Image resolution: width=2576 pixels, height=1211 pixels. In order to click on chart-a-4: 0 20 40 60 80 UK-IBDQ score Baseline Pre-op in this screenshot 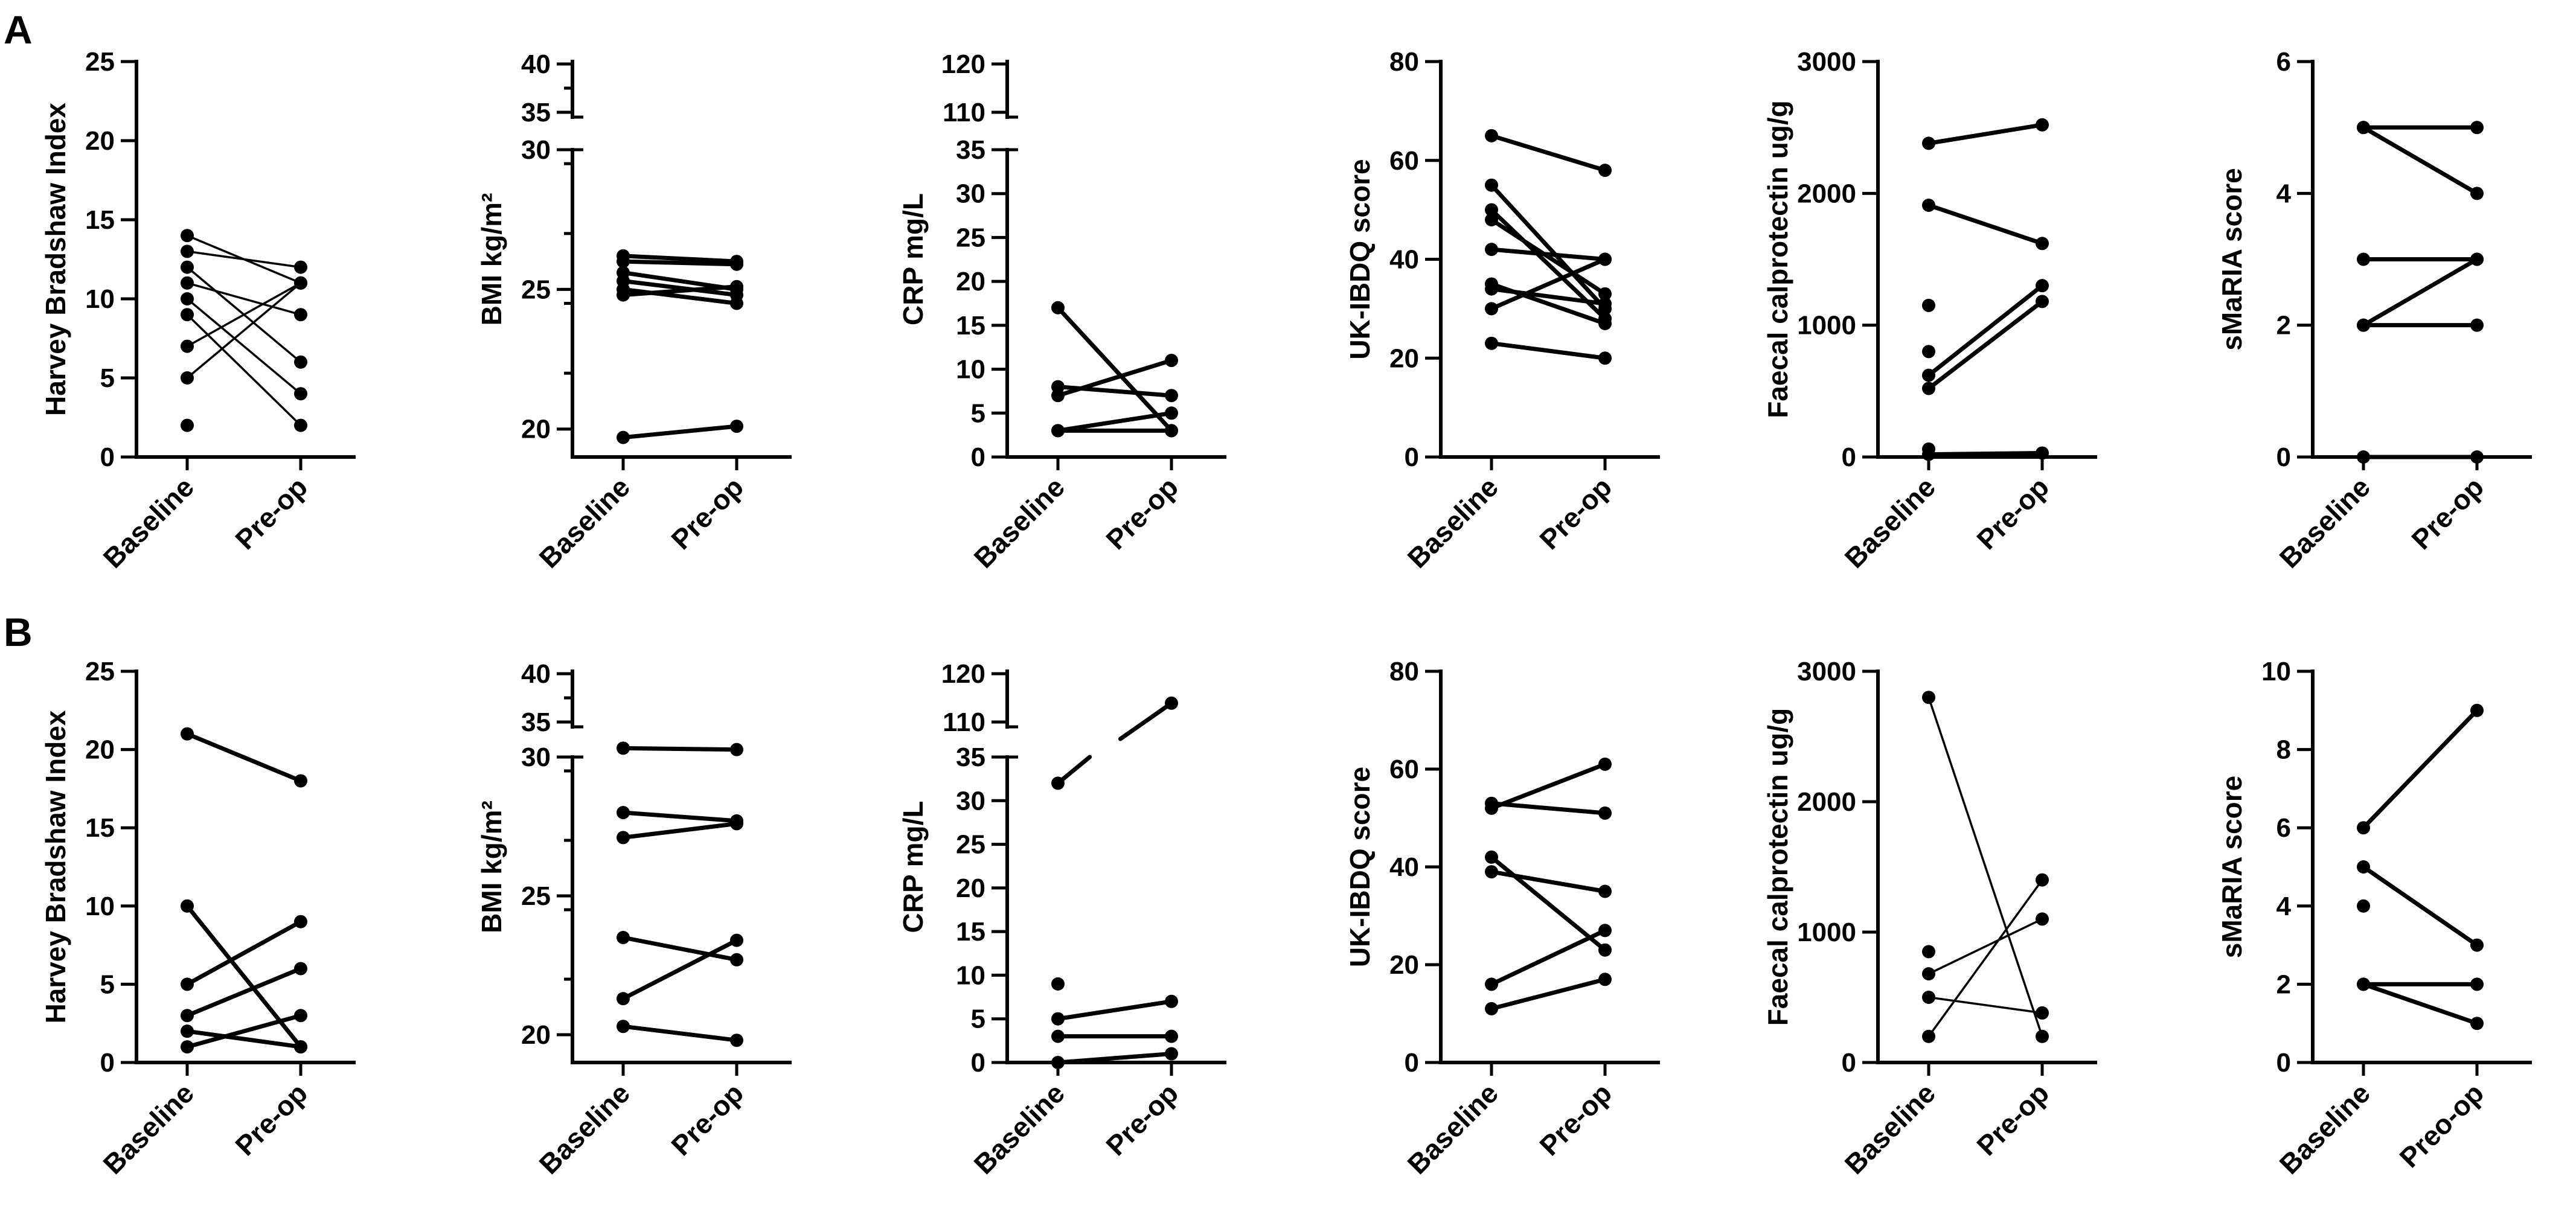, I will do `click(1502, 311)`.